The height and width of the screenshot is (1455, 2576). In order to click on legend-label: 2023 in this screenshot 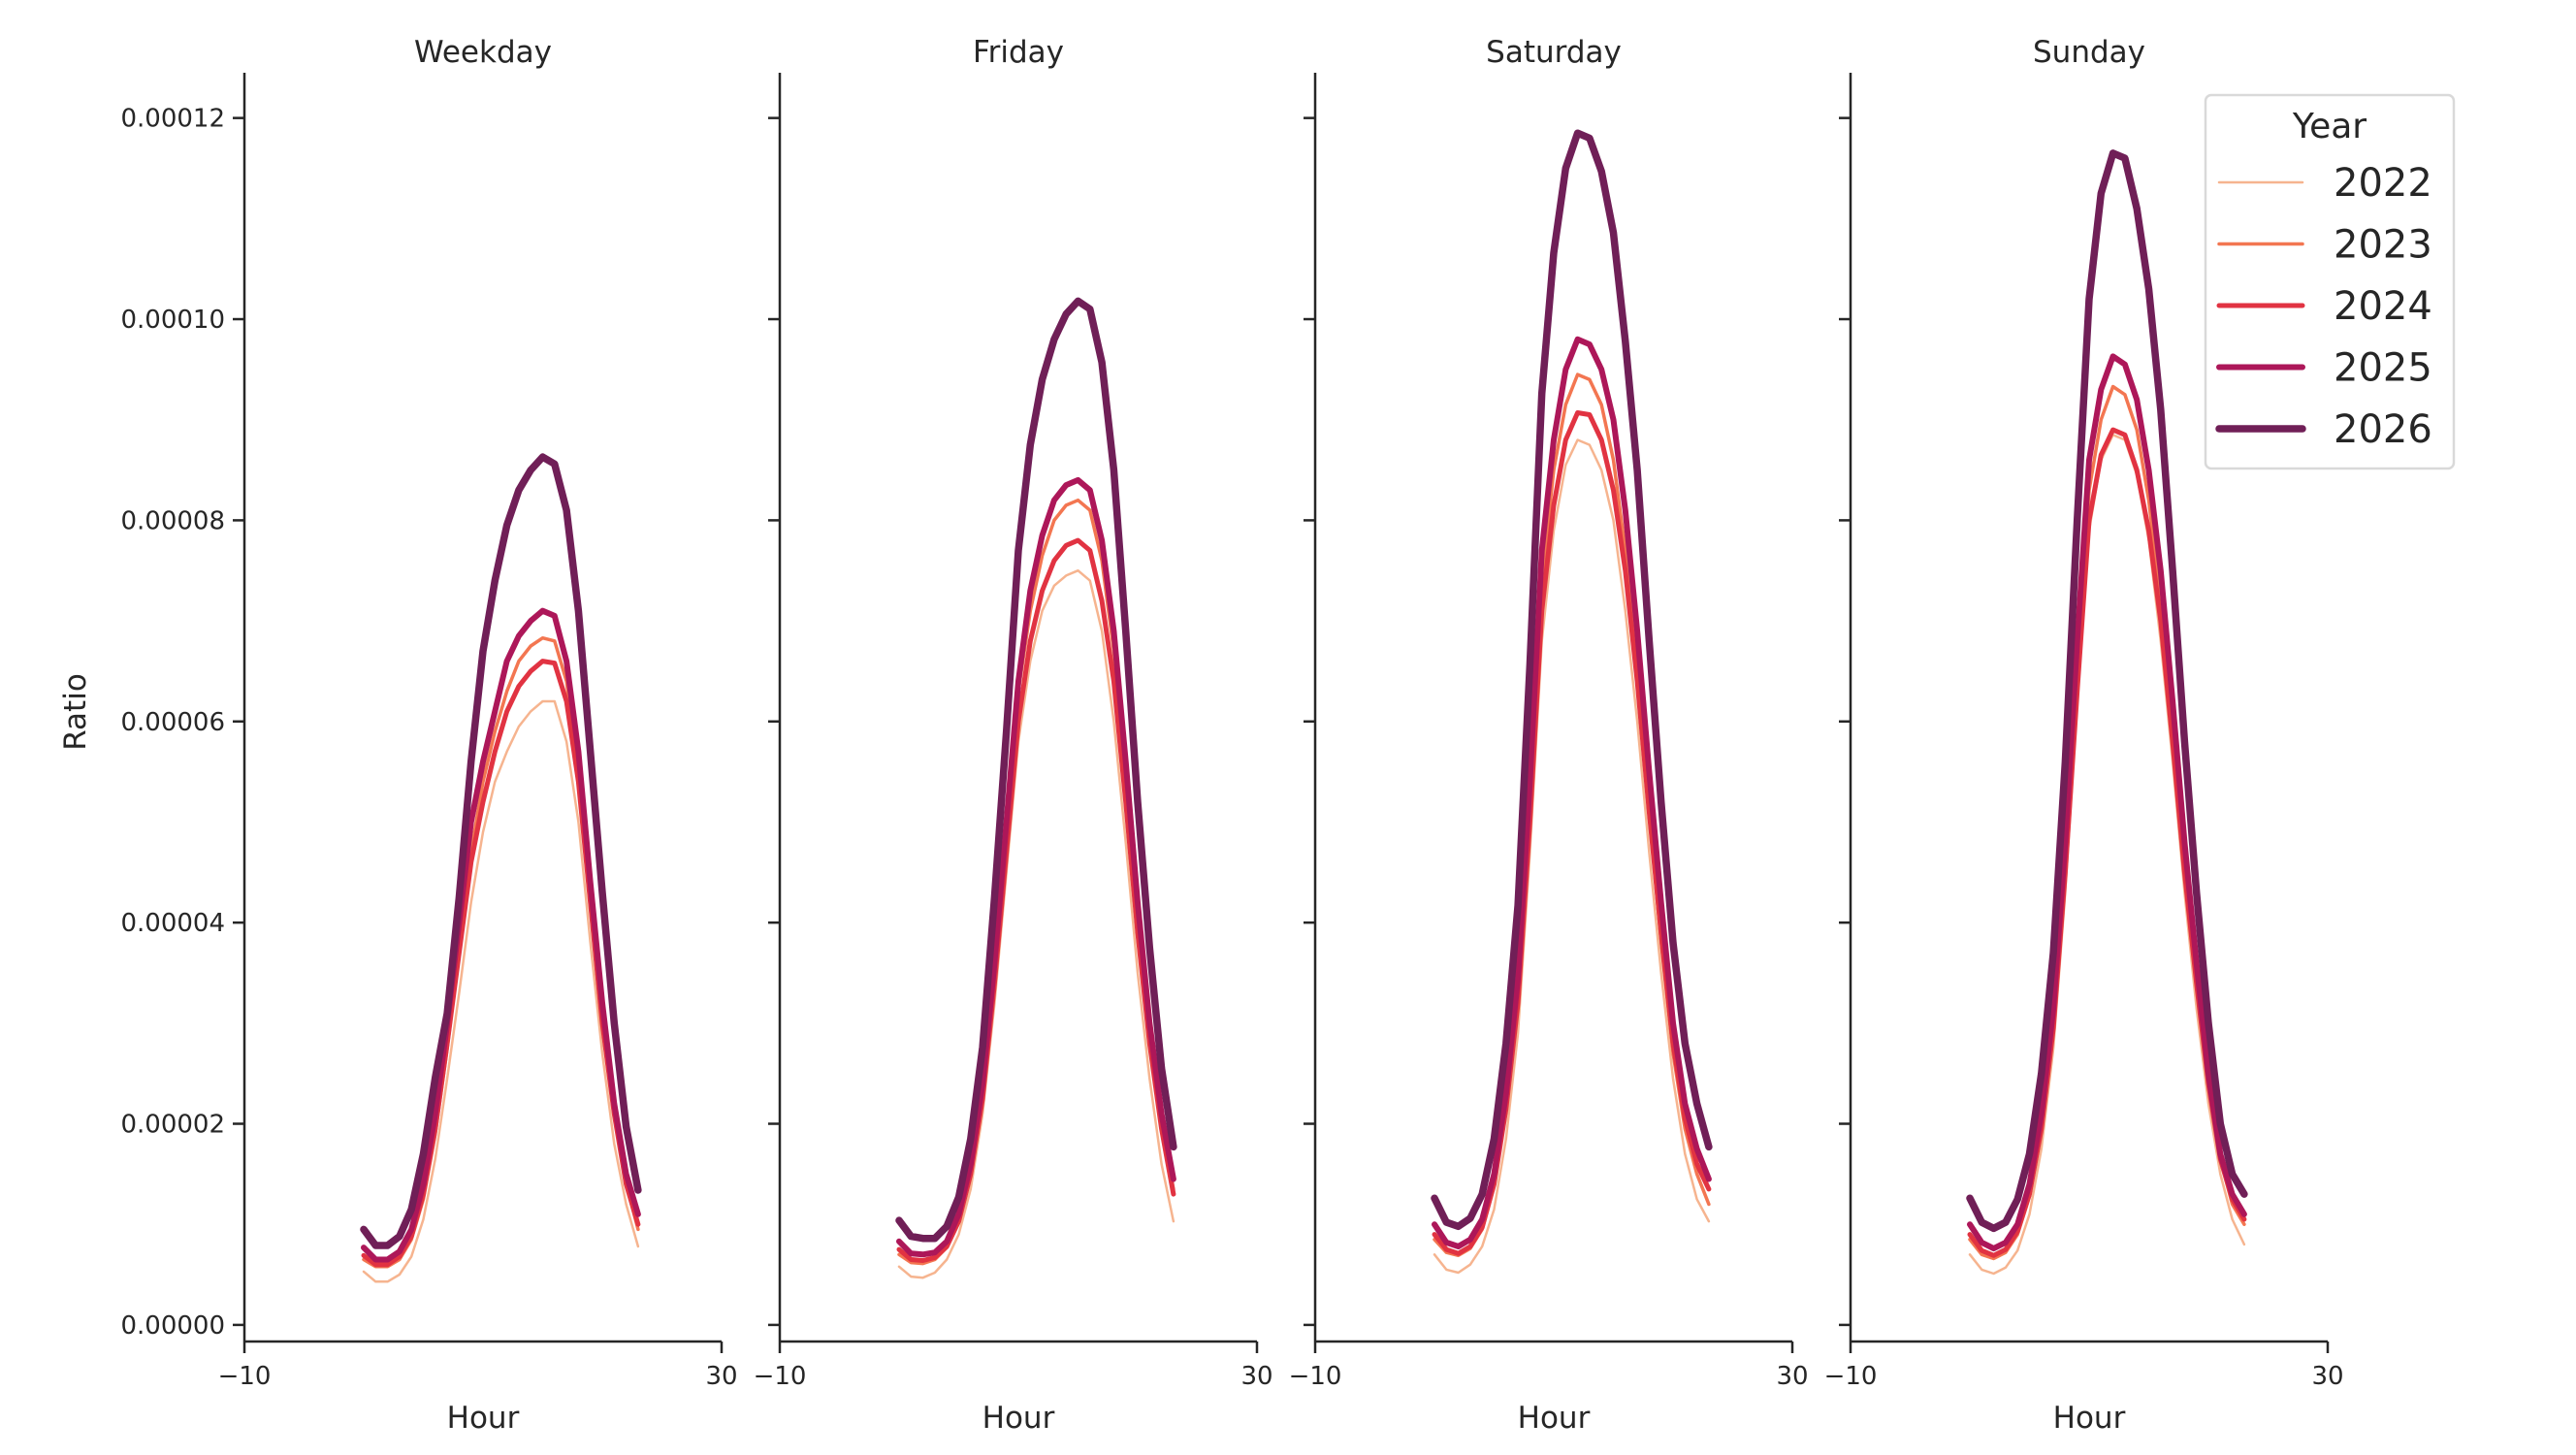, I will do `click(2383, 245)`.